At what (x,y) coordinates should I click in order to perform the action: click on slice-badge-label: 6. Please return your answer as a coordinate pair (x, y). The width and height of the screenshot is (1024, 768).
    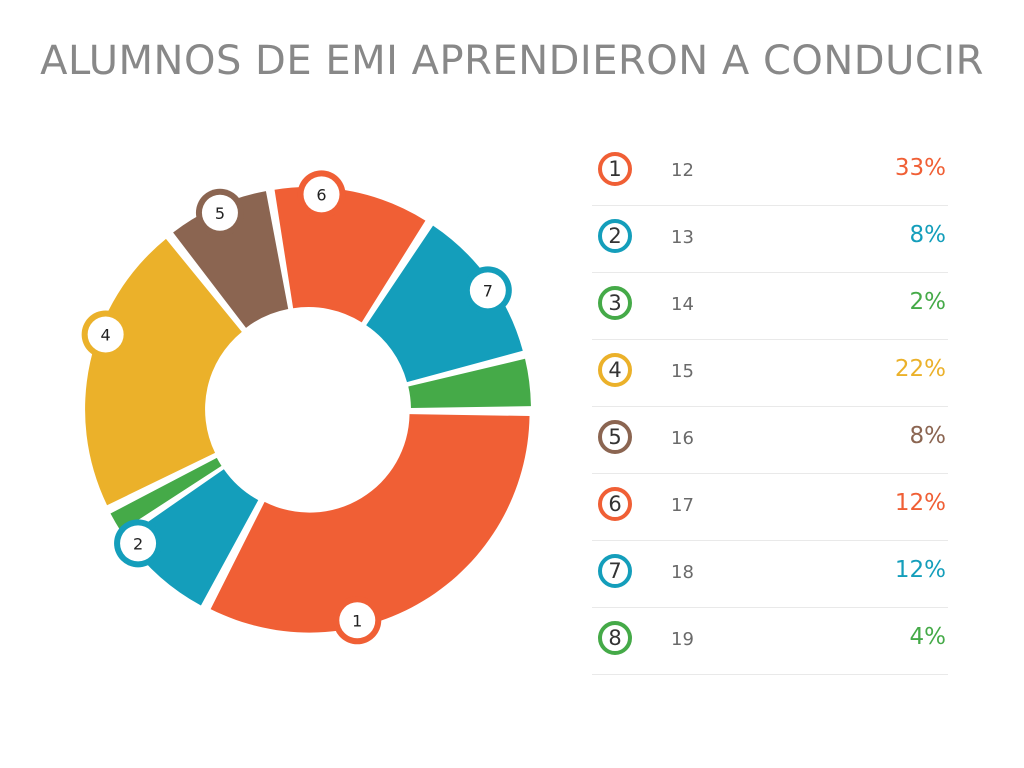
    Looking at the image, I should click on (321, 194).